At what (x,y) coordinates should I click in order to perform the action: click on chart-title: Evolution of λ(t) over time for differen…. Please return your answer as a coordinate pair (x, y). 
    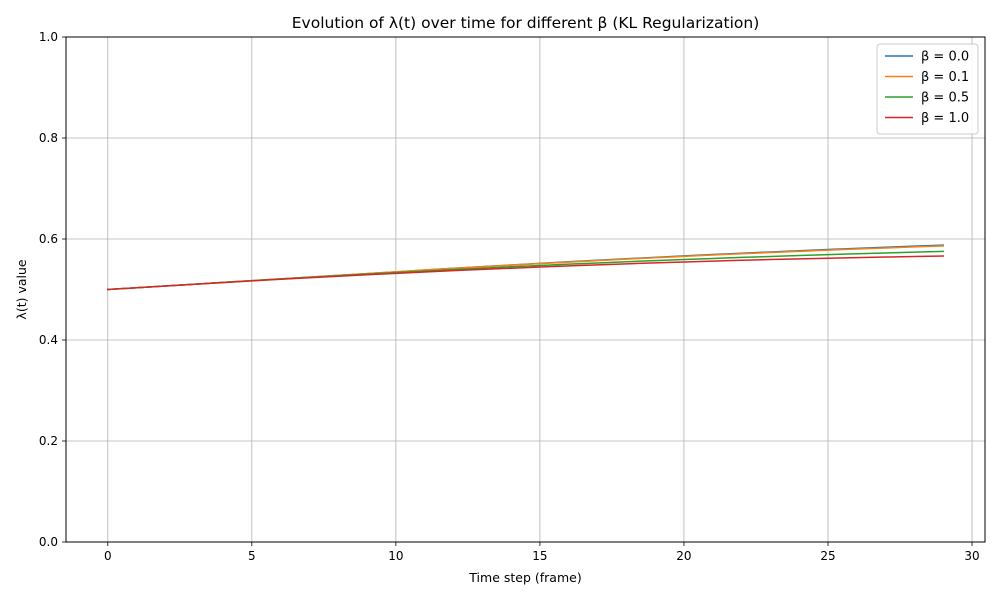
    Looking at the image, I should click on (526, 23).